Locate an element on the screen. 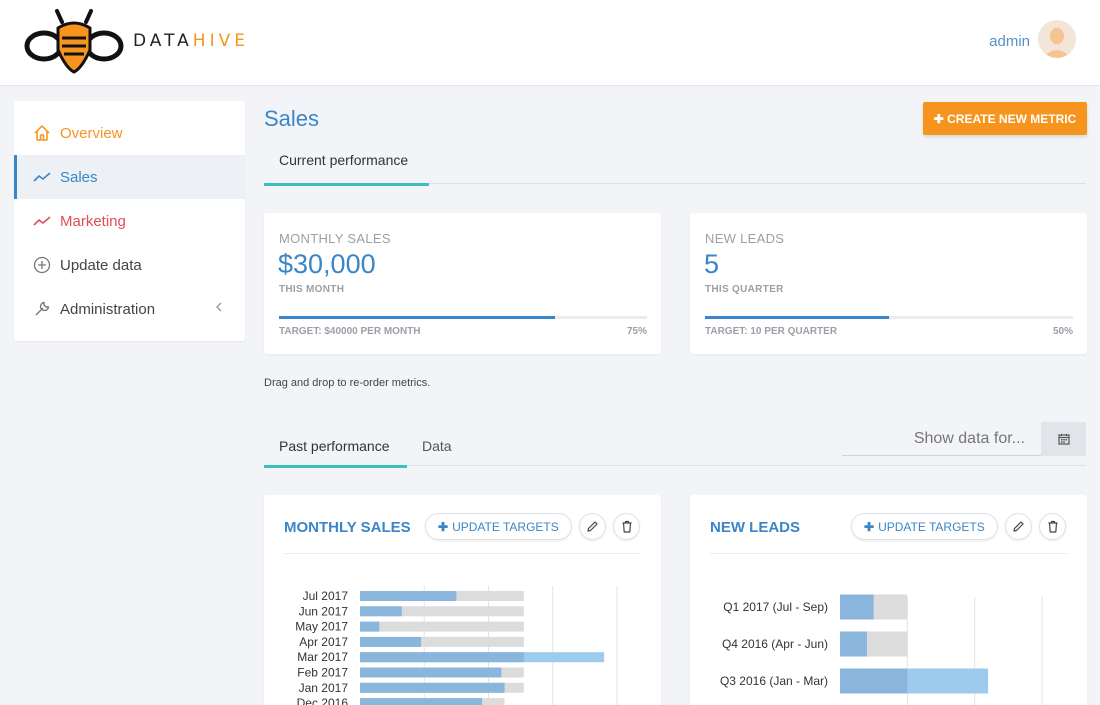 The image size is (1100, 705). chart-title: MONTHLY SALES is located at coordinates (347, 527).